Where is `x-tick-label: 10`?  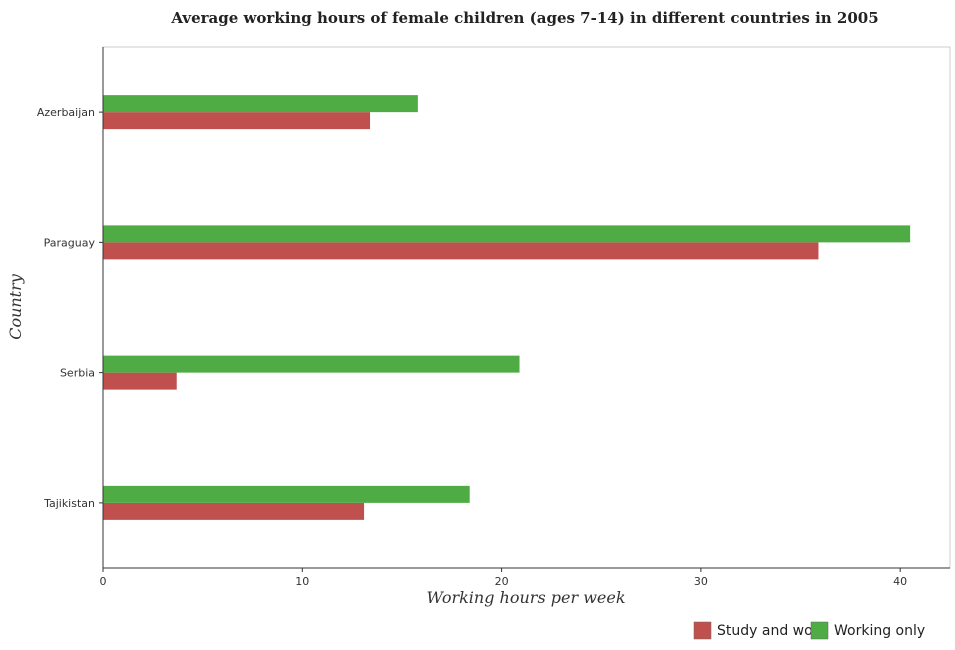
x-tick-label: 10 is located at coordinates (302, 581).